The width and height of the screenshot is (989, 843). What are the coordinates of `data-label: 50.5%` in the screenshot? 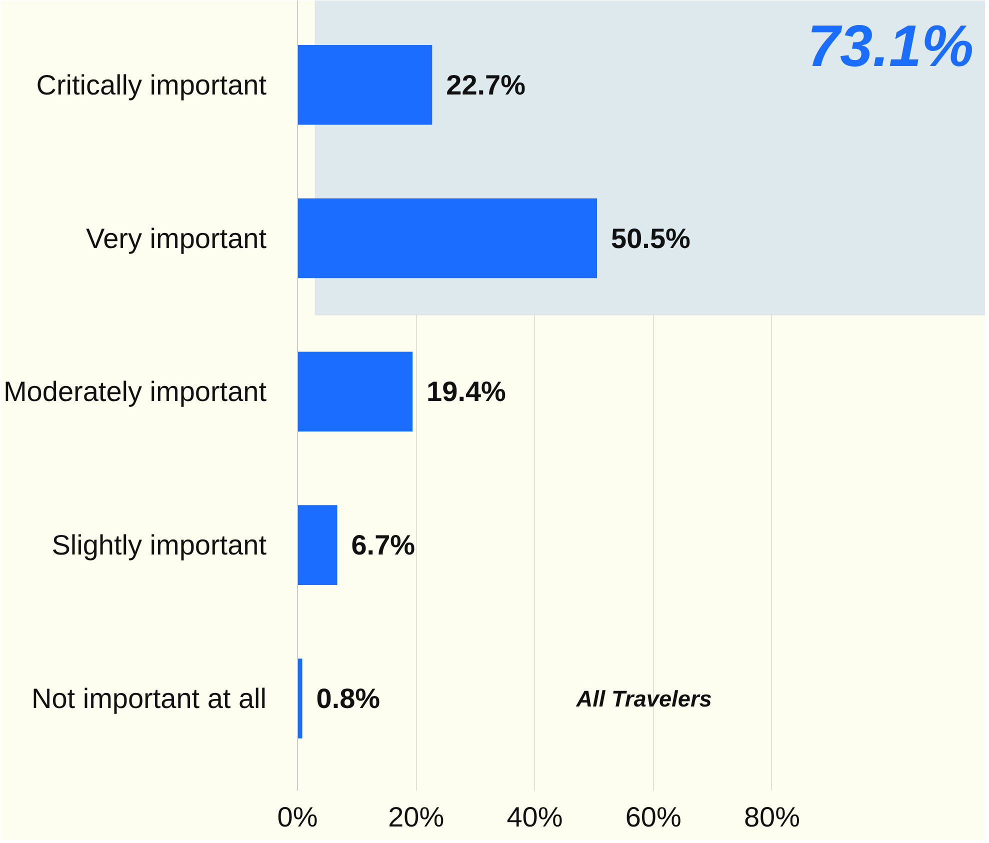 It's located at (651, 238).